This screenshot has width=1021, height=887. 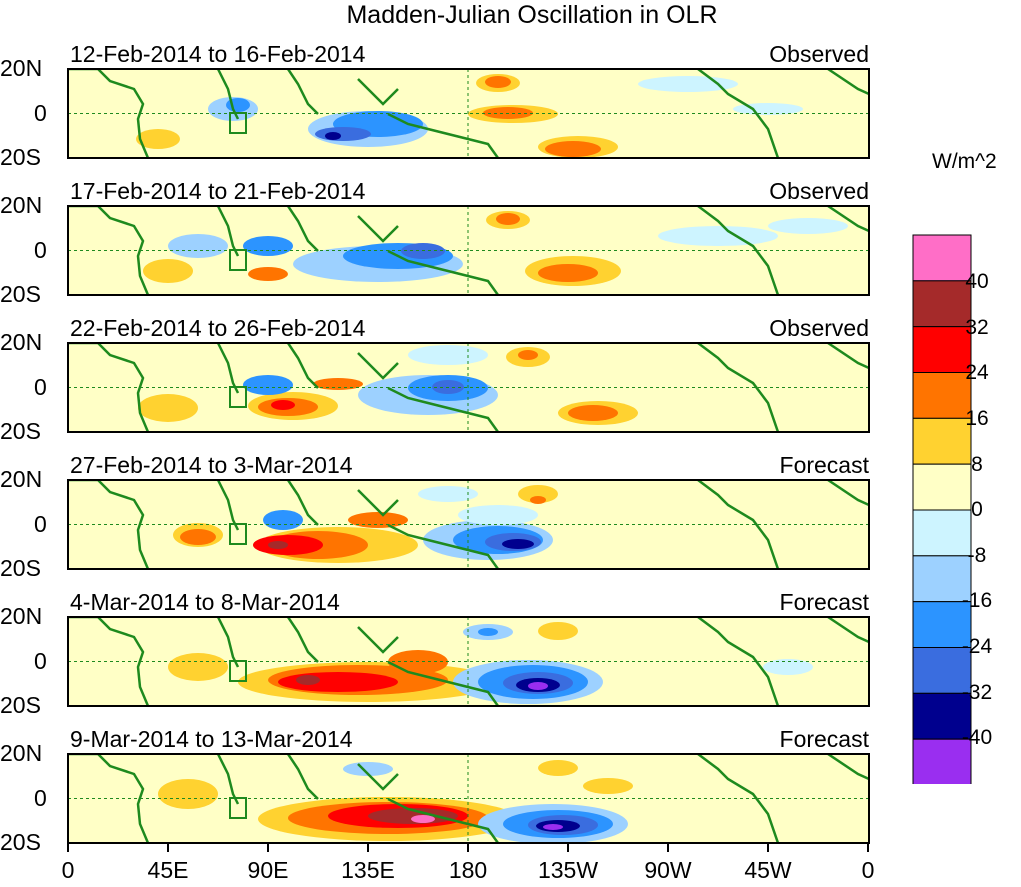 I want to click on colorbar-label: 0, so click(x=977, y=509).